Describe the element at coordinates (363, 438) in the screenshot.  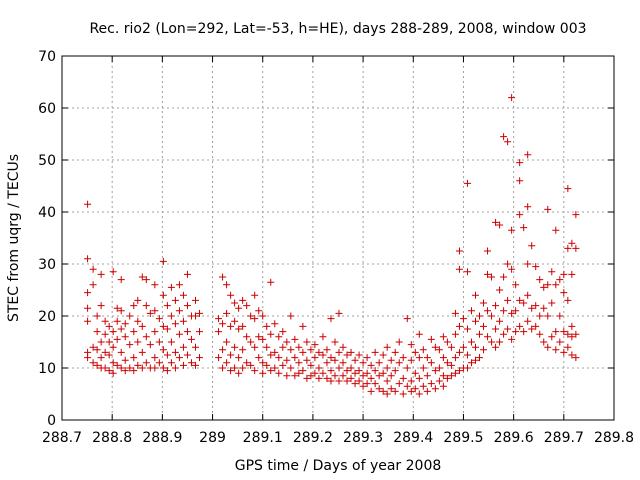
I see `x-tick-label: 289.3` at that location.